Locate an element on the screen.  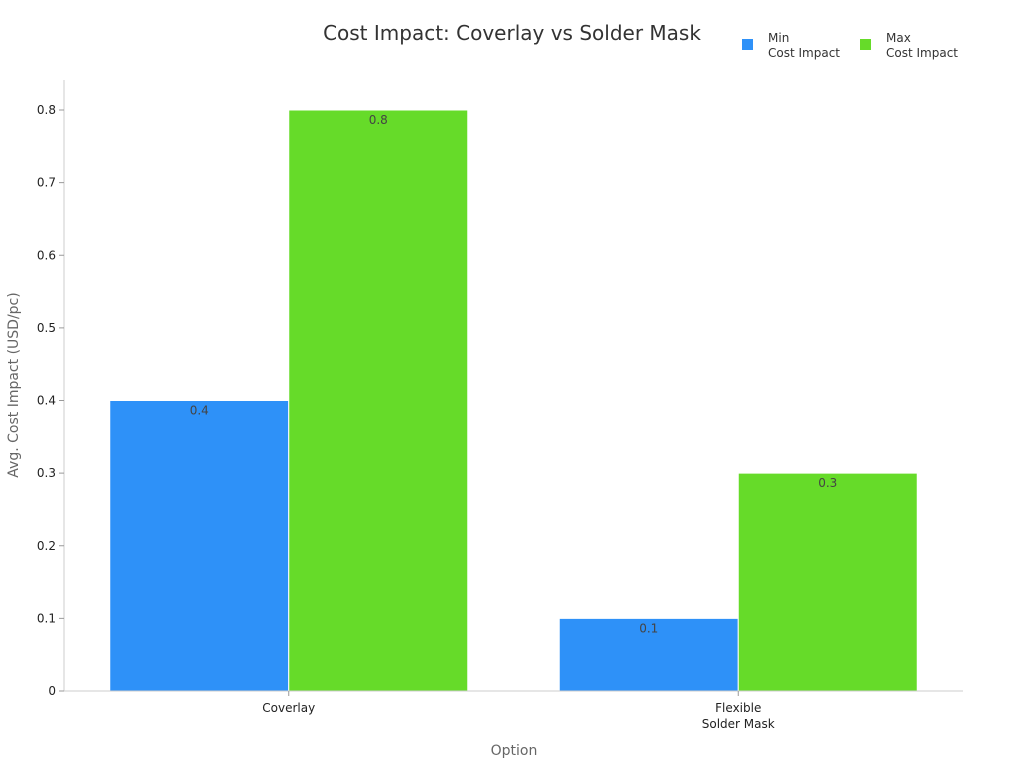
chart-title: Cost Impact: Coverlay vs Solder Mask is located at coordinates (512, 33).